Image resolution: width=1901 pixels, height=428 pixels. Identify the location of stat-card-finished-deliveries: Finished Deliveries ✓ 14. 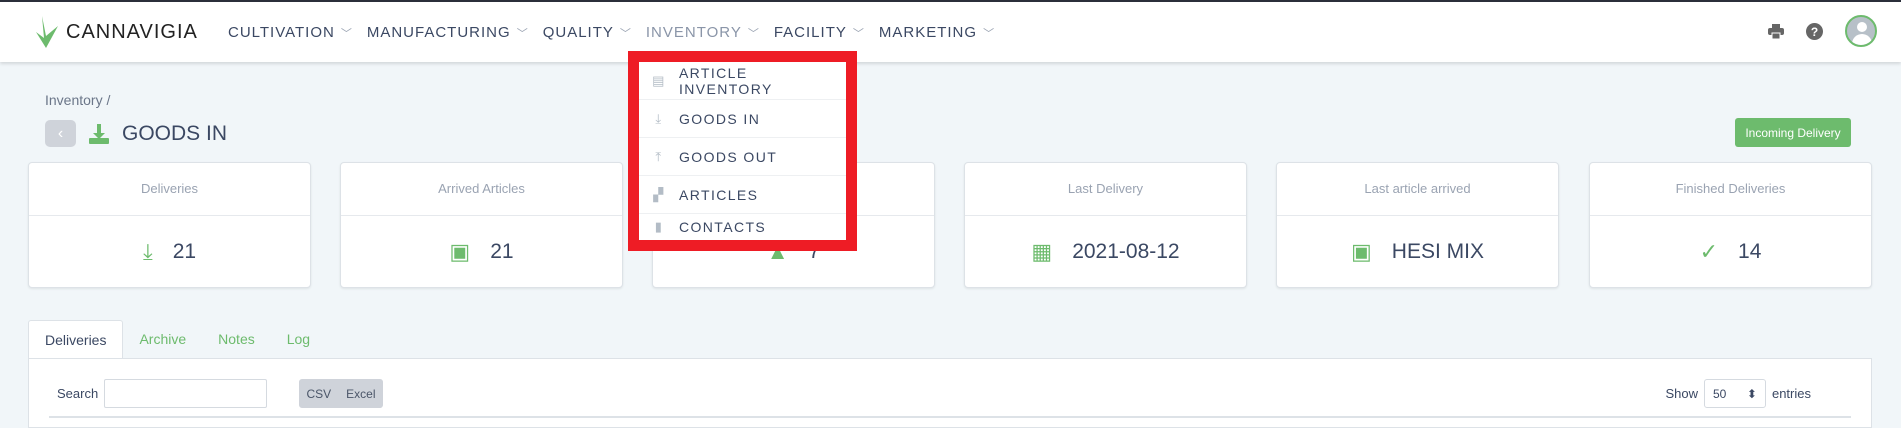
(1730, 225).